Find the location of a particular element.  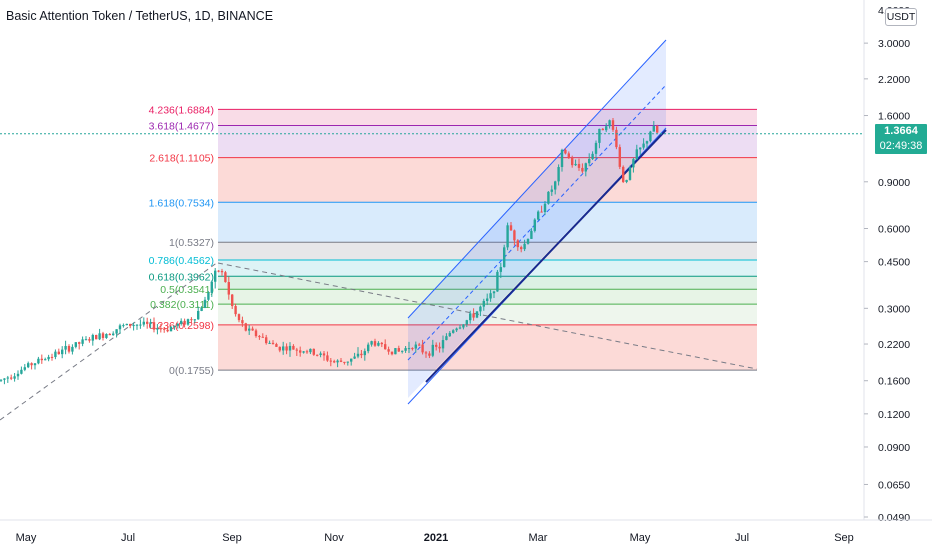

price-tick-label: 0.1200 is located at coordinates (894, 415).